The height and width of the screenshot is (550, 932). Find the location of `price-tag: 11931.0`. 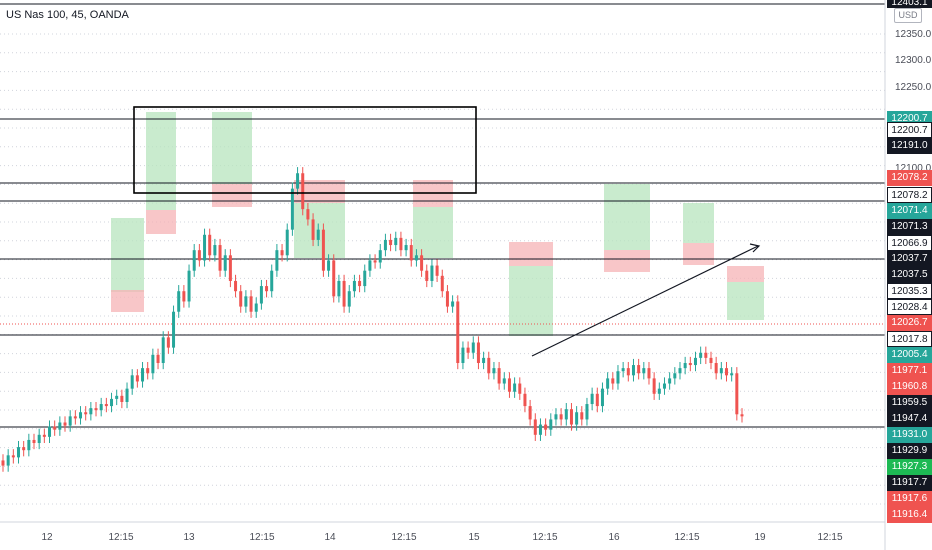

price-tag: 11931.0 is located at coordinates (909, 435).